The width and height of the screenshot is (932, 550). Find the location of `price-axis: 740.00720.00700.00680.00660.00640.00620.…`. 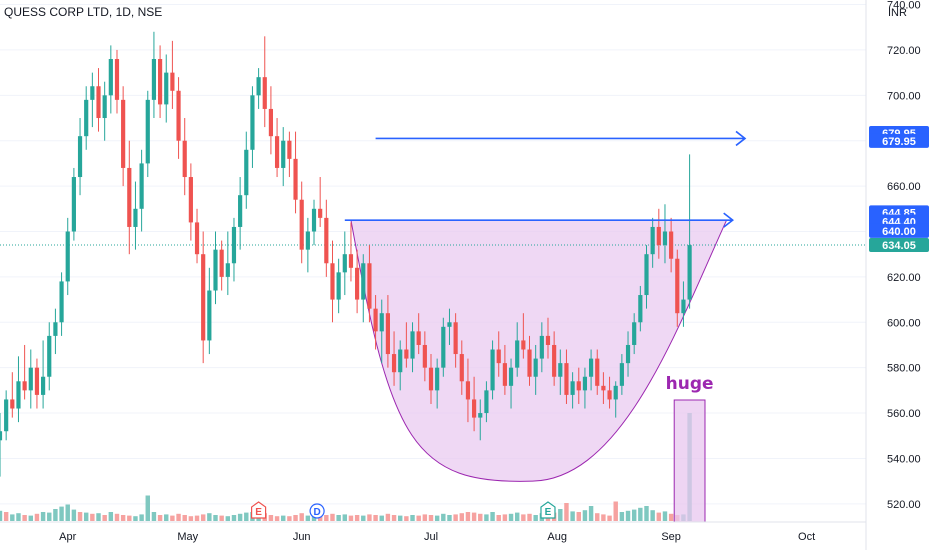

price-axis: 740.00720.00700.00680.00660.00640.00620.… is located at coordinates (904, 255).